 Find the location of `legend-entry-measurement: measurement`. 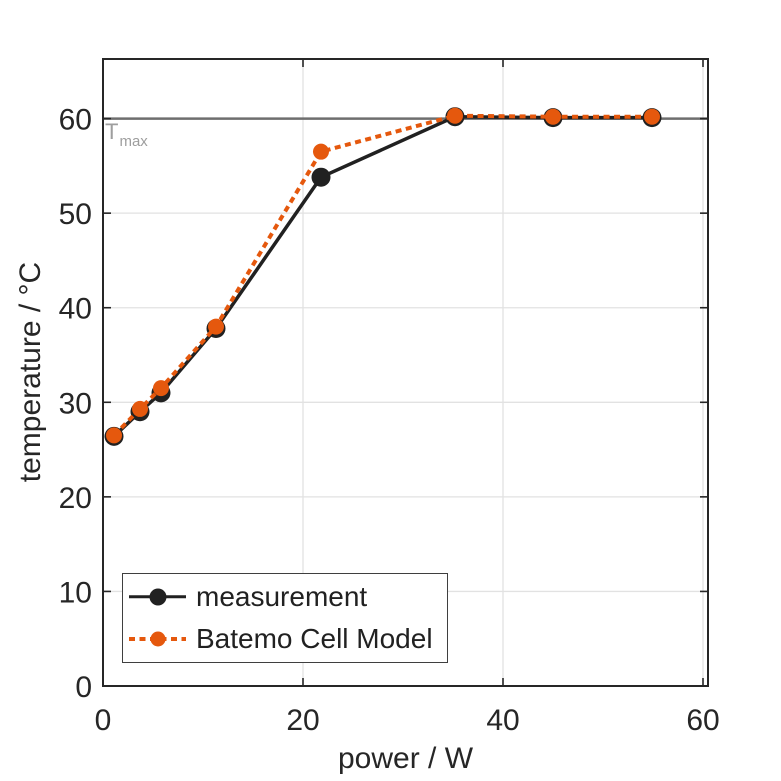

legend-entry-measurement: measurement is located at coordinates (288, 597).